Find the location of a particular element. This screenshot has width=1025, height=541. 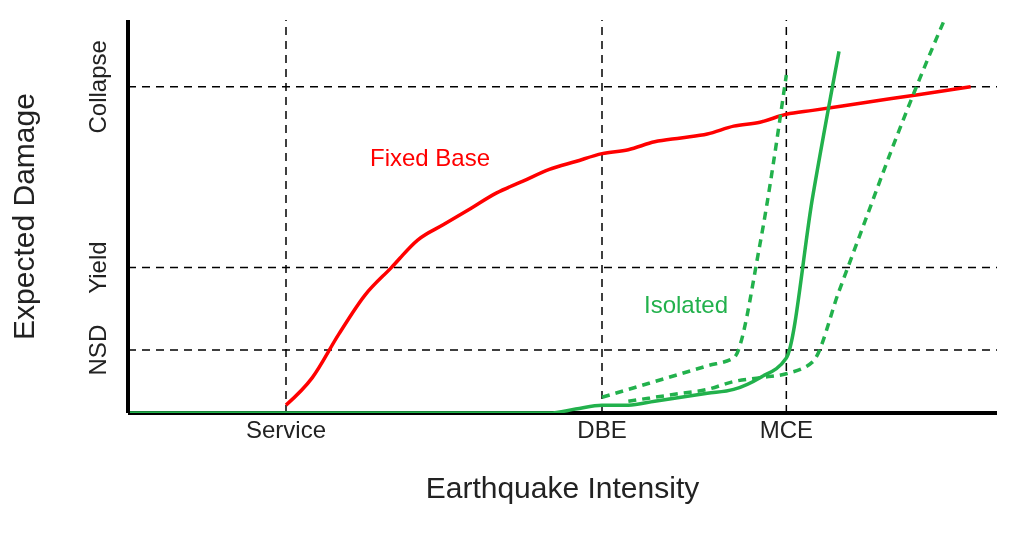

x-tick-label: DBE is located at coordinates (602, 430).